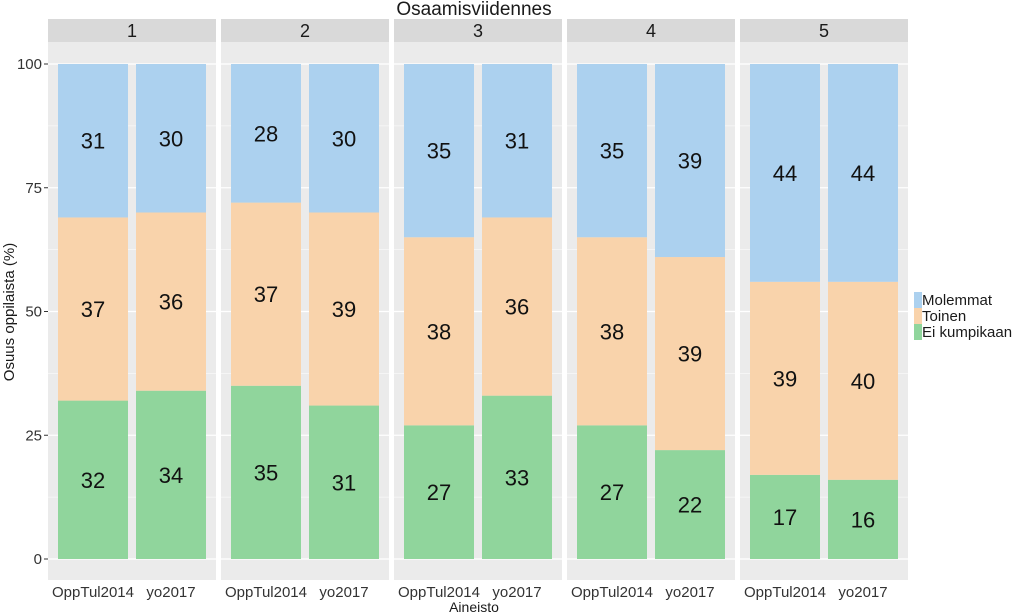 This screenshot has width=1024, height=615. I want to click on facet-strip-label: 1, so click(132, 31).